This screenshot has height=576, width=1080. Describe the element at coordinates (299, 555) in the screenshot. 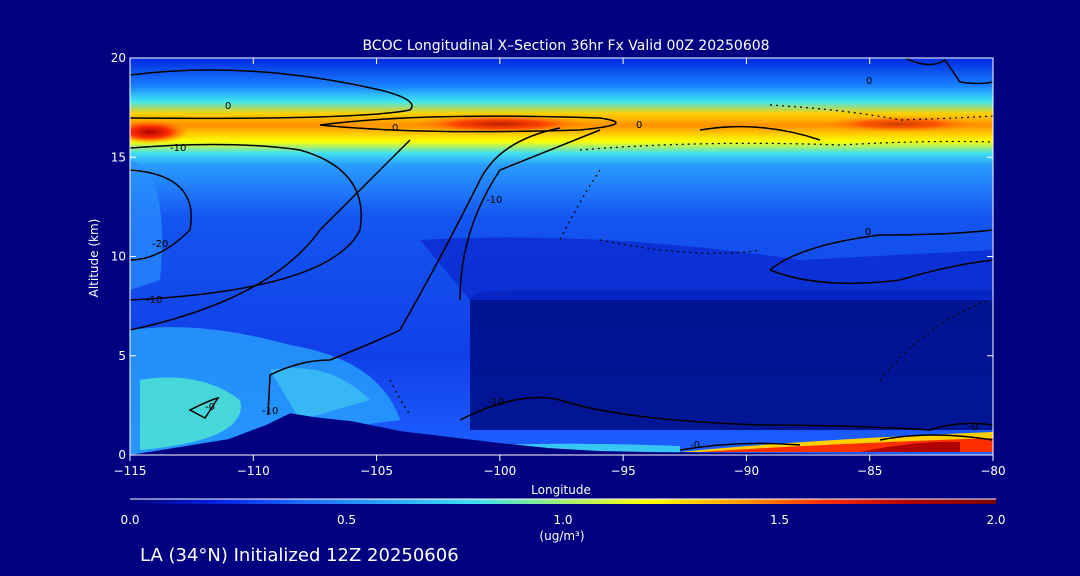

I see `footer-caption: LA (34°N) Initialized 12Z 20250606` at that location.